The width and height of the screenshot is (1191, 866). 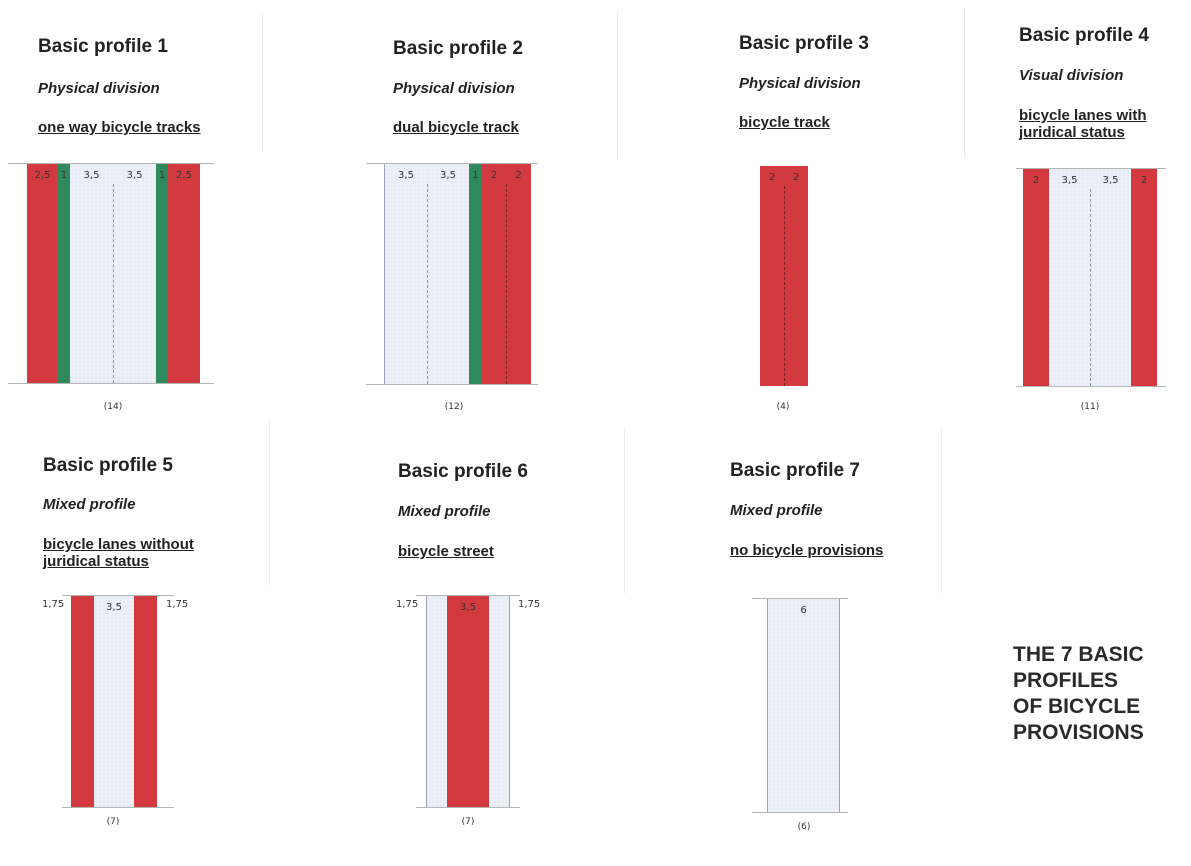 I want to click on bicycle-street-strip: 3,5, so click(x=468, y=701).